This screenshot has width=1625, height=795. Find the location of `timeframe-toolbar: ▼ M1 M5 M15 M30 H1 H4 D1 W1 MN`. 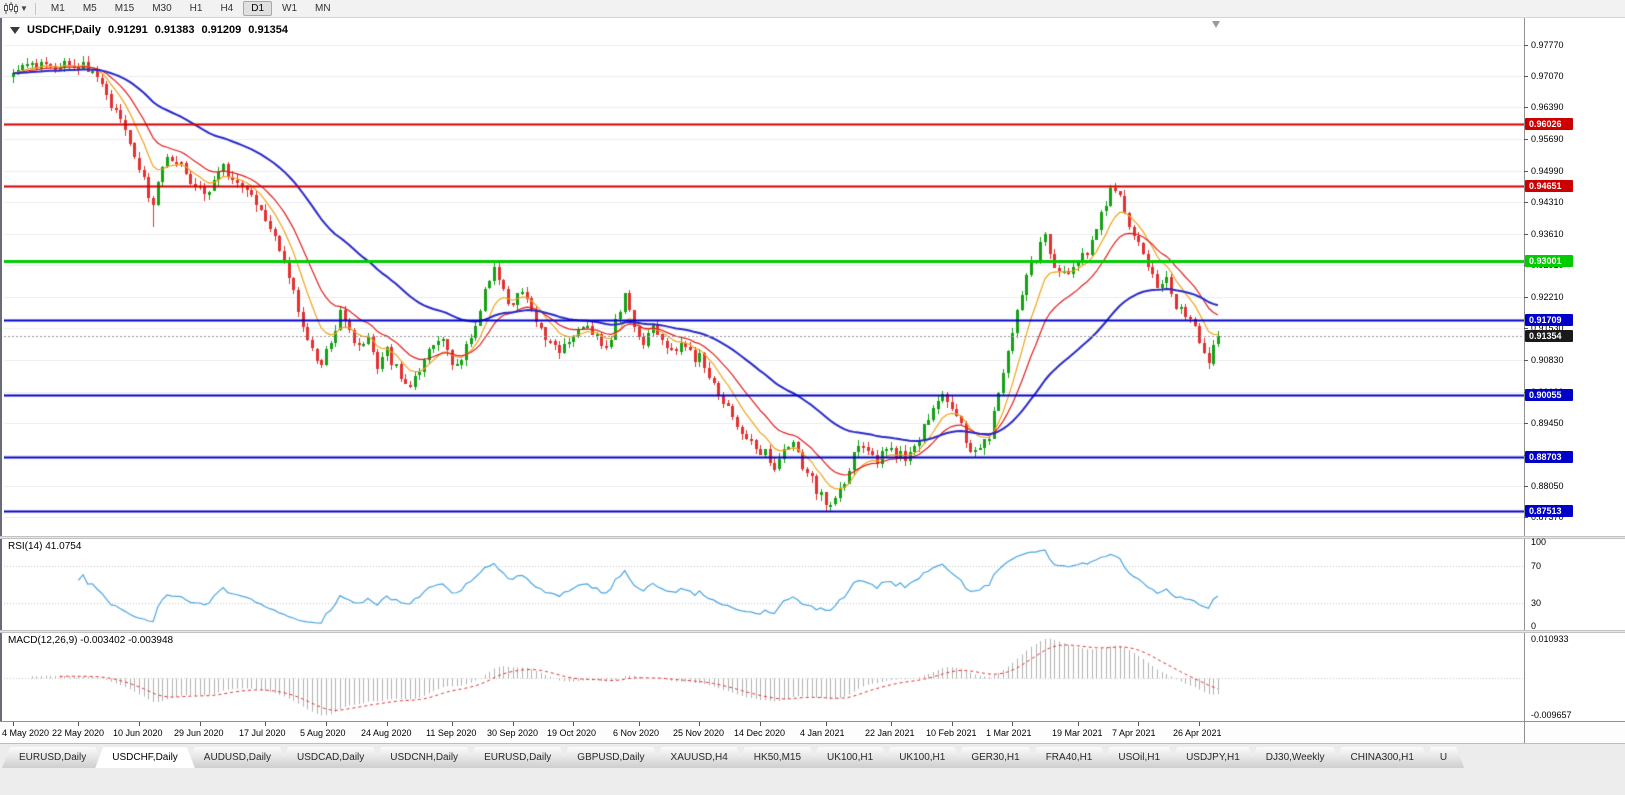

timeframe-toolbar: ▼ M1 M5 M15 M30 H1 H4 D1 W1 MN is located at coordinates (812, 9).